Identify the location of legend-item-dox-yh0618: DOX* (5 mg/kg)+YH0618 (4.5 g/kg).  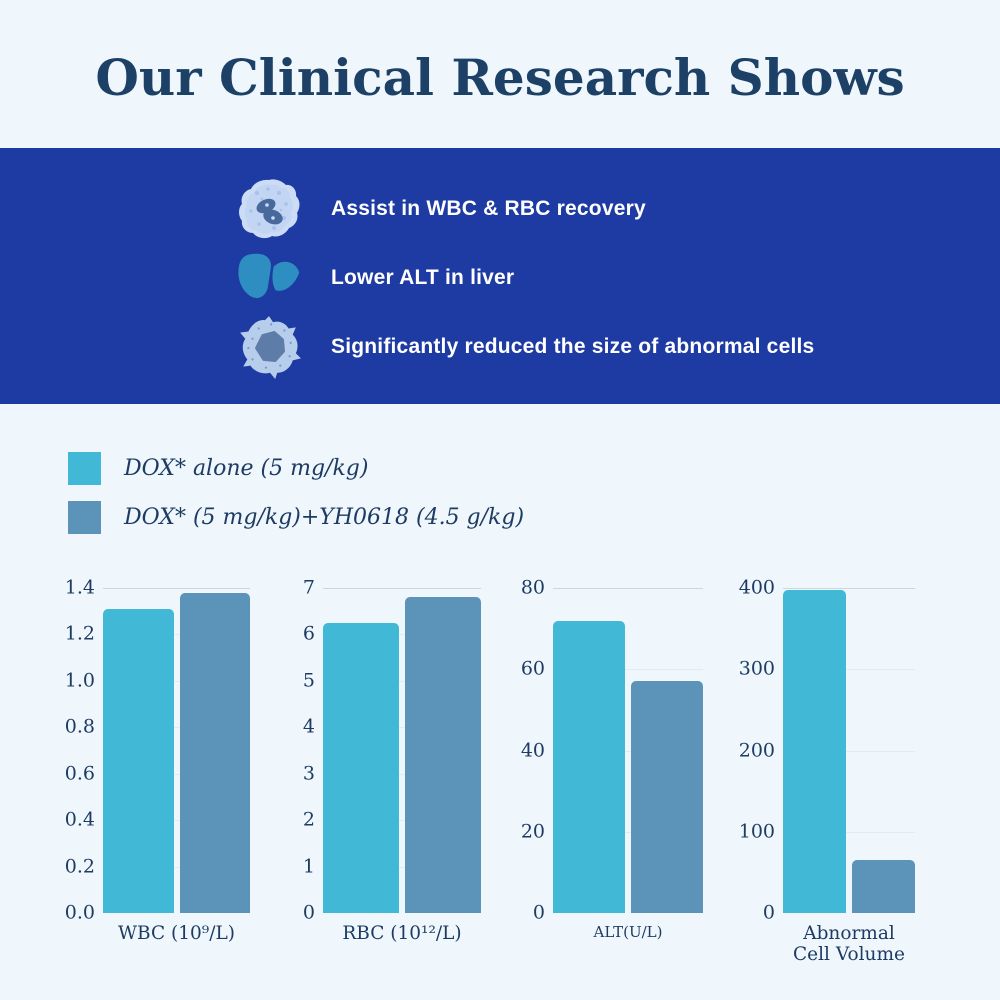
(296, 517).